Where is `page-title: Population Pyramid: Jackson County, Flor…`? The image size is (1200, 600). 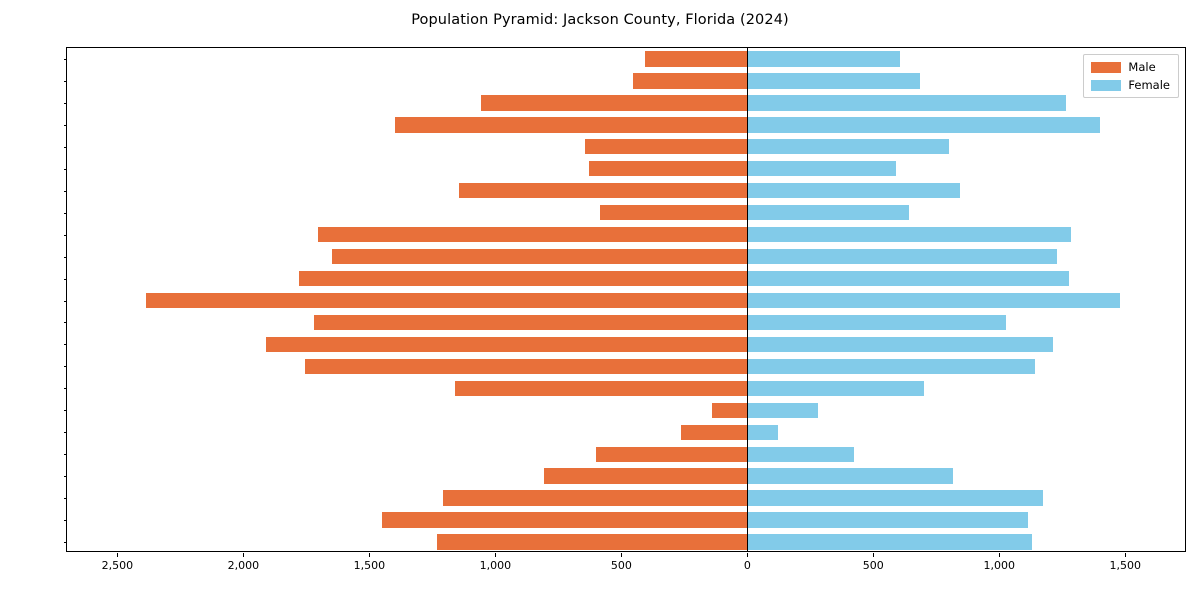
page-title: Population Pyramid: Jackson County, Flor… is located at coordinates (600, 20).